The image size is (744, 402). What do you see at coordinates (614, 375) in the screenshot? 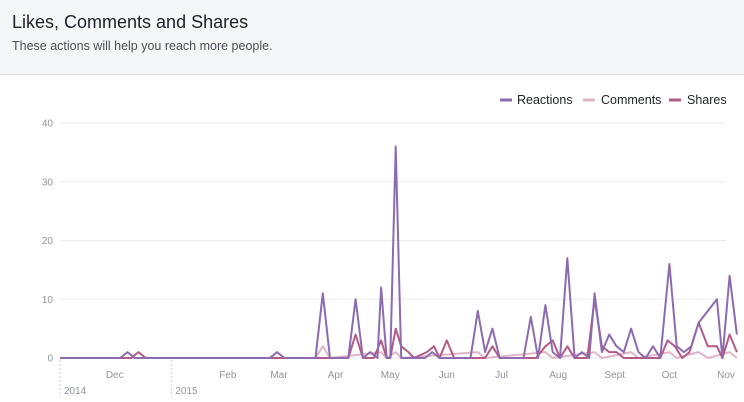
I see `x-tick-label-sept: Sept` at bounding box center [614, 375].